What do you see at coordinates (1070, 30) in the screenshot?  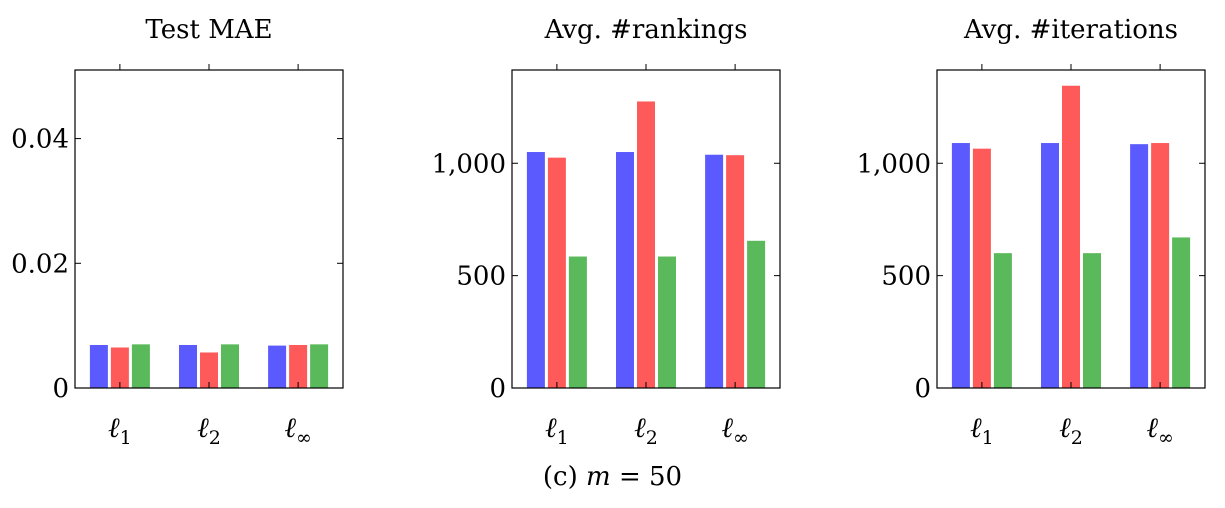 I see `chart-title: Avg. #iterations` at bounding box center [1070, 30].